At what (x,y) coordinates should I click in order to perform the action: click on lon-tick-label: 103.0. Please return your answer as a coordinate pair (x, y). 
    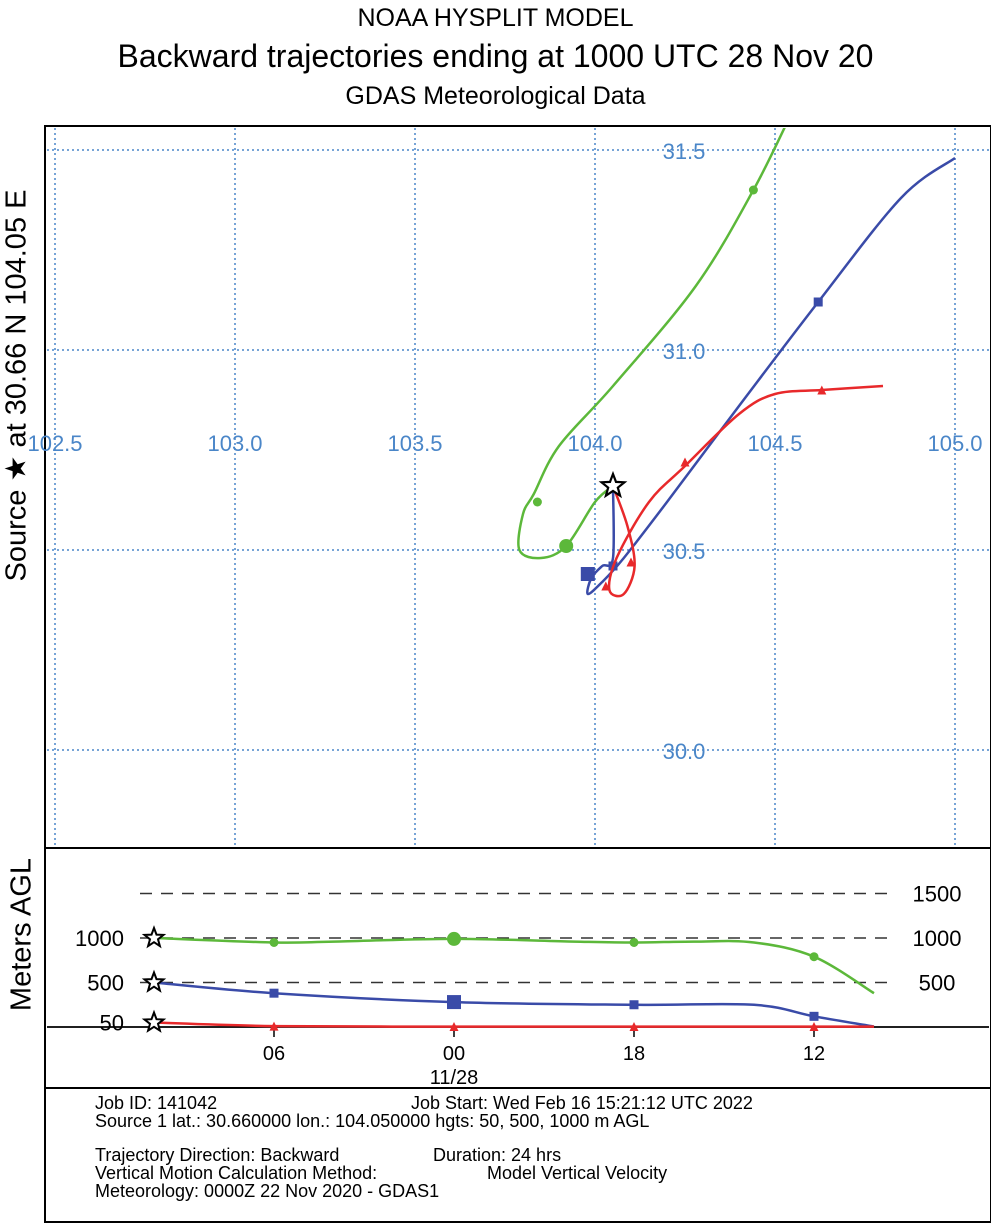
    Looking at the image, I should click on (234, 443).